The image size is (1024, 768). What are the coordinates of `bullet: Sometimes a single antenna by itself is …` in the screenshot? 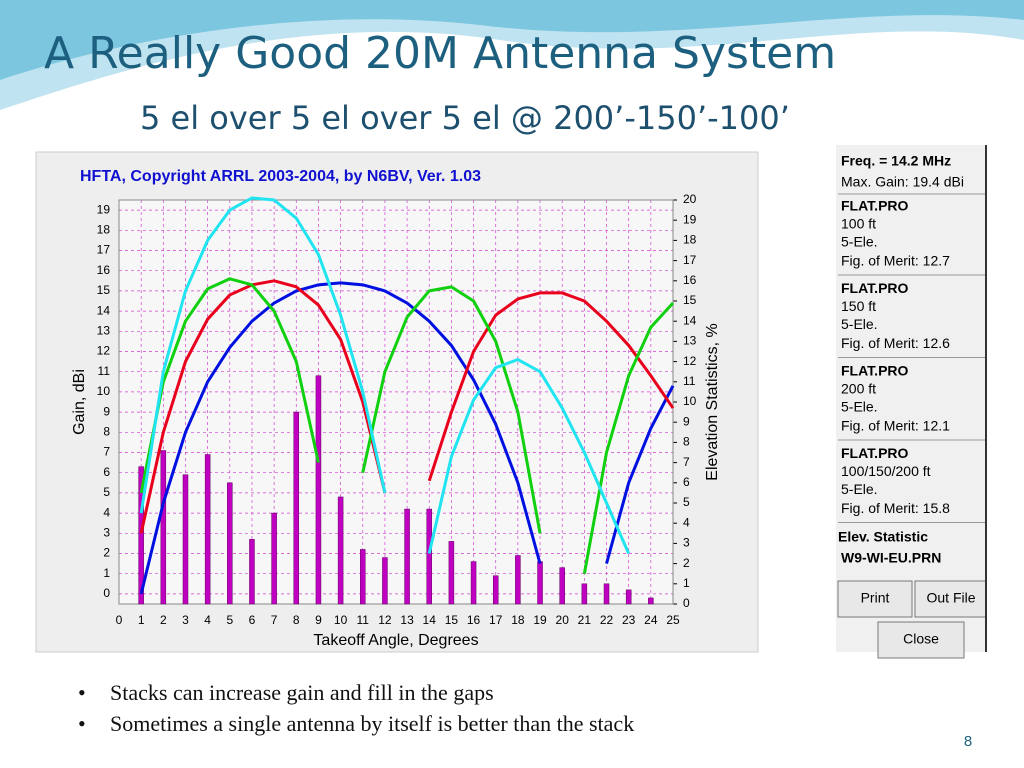 It's located at (372, 723).